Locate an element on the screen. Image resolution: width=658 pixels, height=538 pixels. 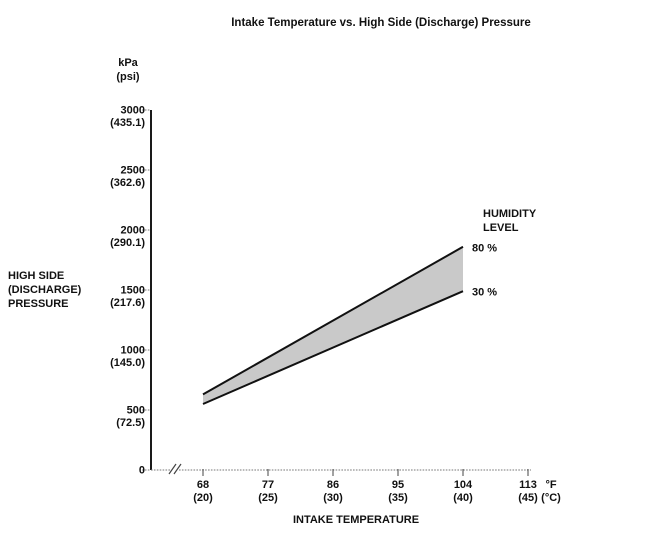
series-label-80pct: 80 % is located at coordinates (484, 248).